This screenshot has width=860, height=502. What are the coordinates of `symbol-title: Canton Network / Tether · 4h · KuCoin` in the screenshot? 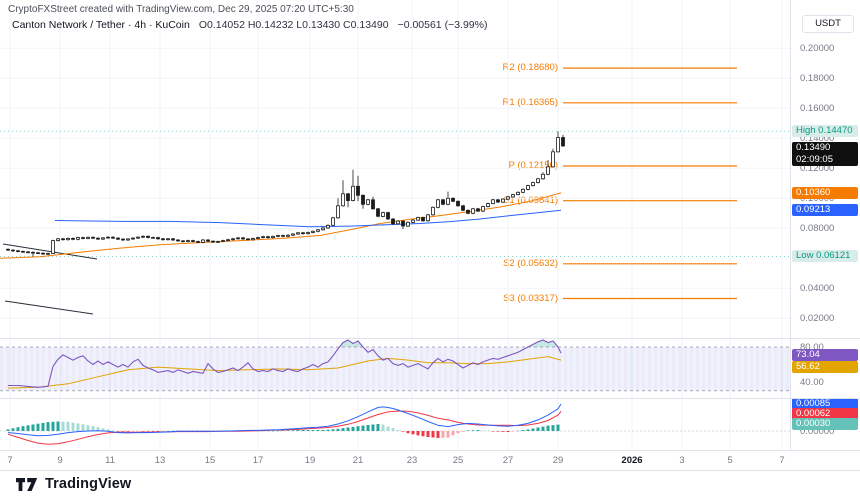 It's located at (101, 25).